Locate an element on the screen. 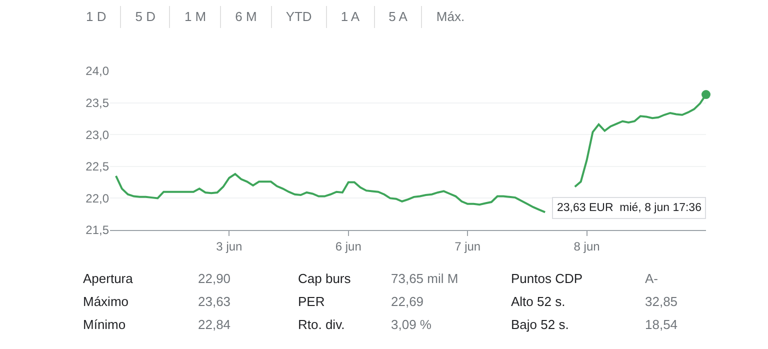 The image size is (768, 349). text: Puntos CDP is located at coordinates (547, 279).